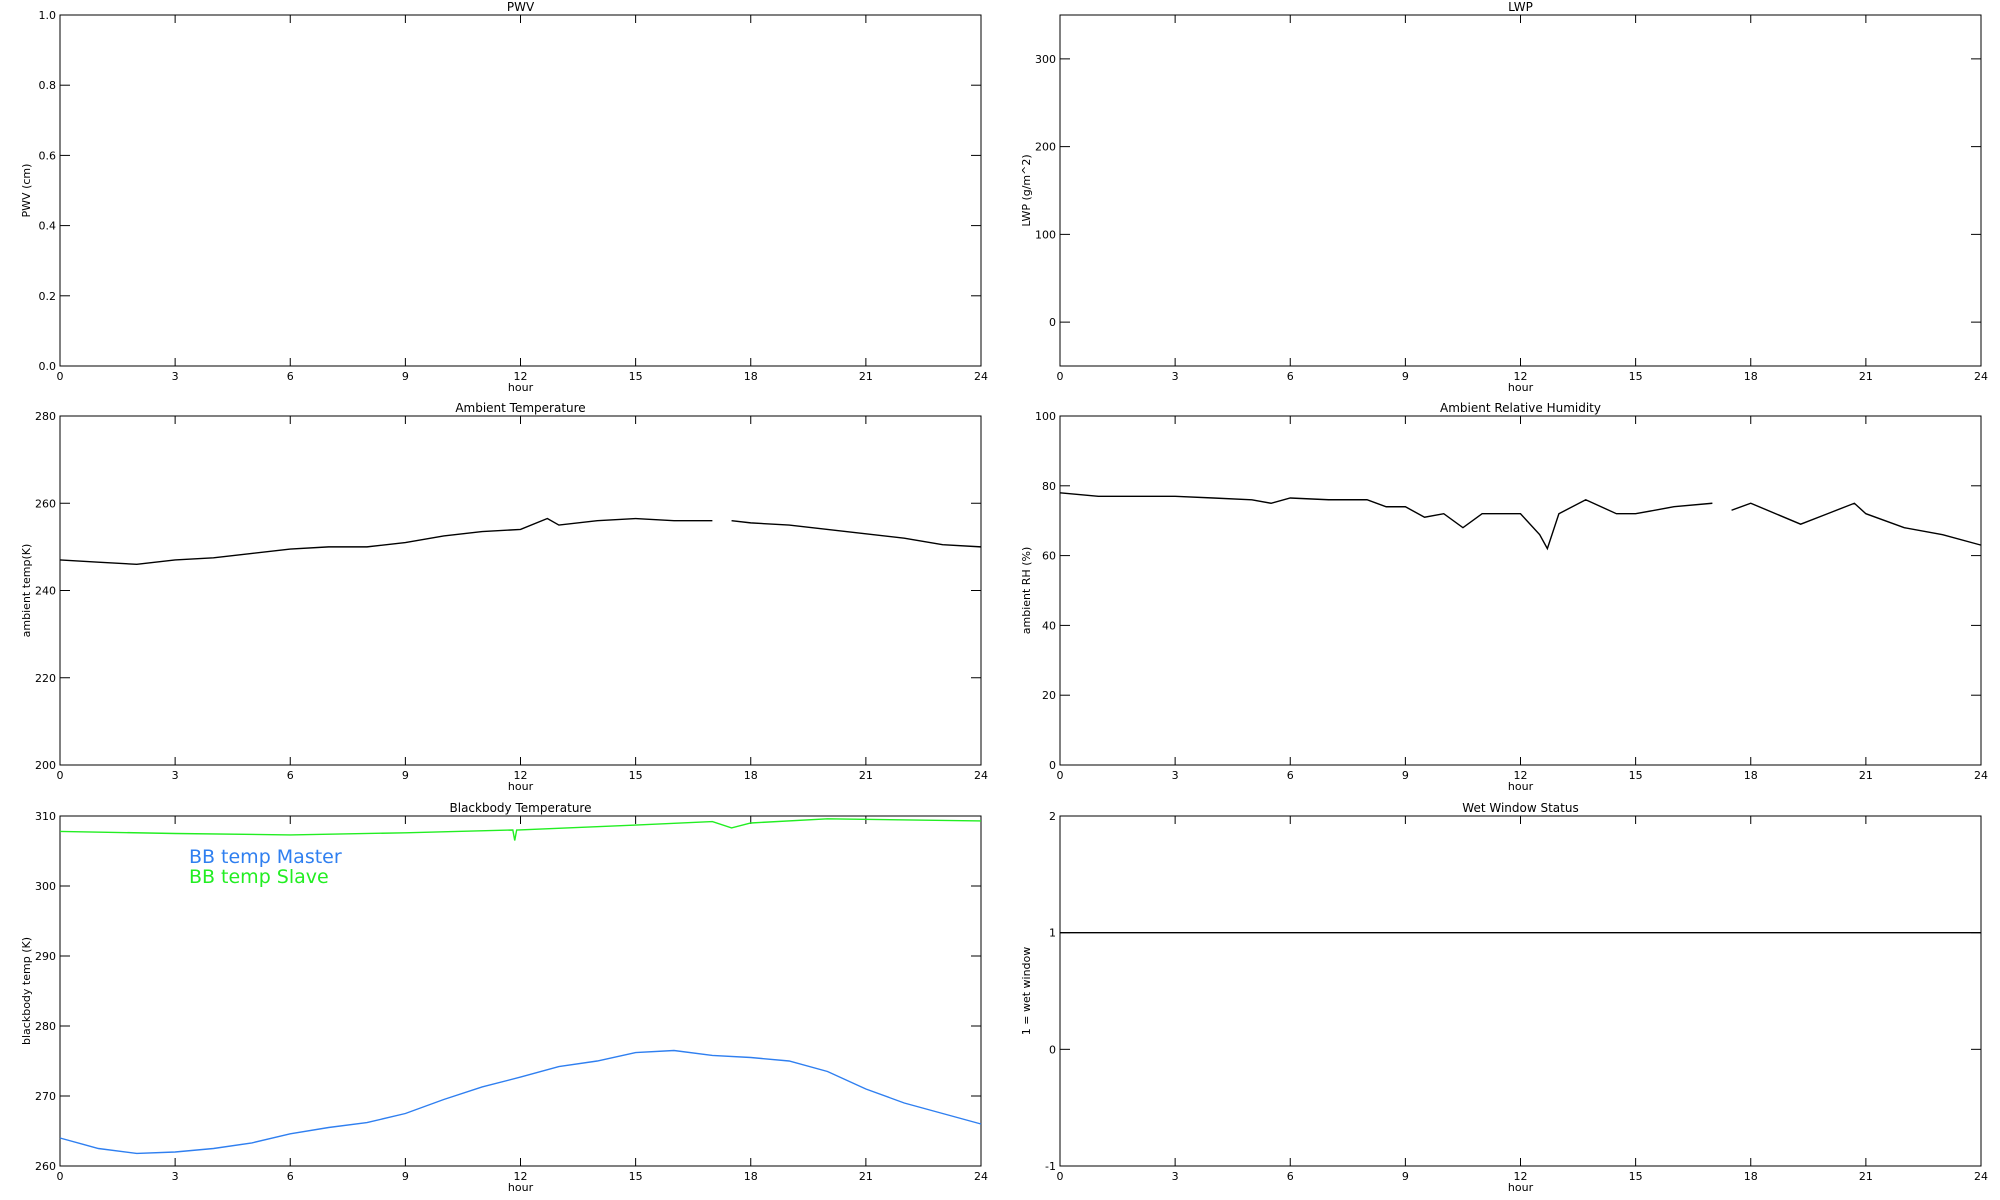 The height and width of the screenshot is (1200, 2000). What do you see at coordinates (521, 7) in the screenshot?
I see `chart-title: PWV` at bounding box center [521, 7].